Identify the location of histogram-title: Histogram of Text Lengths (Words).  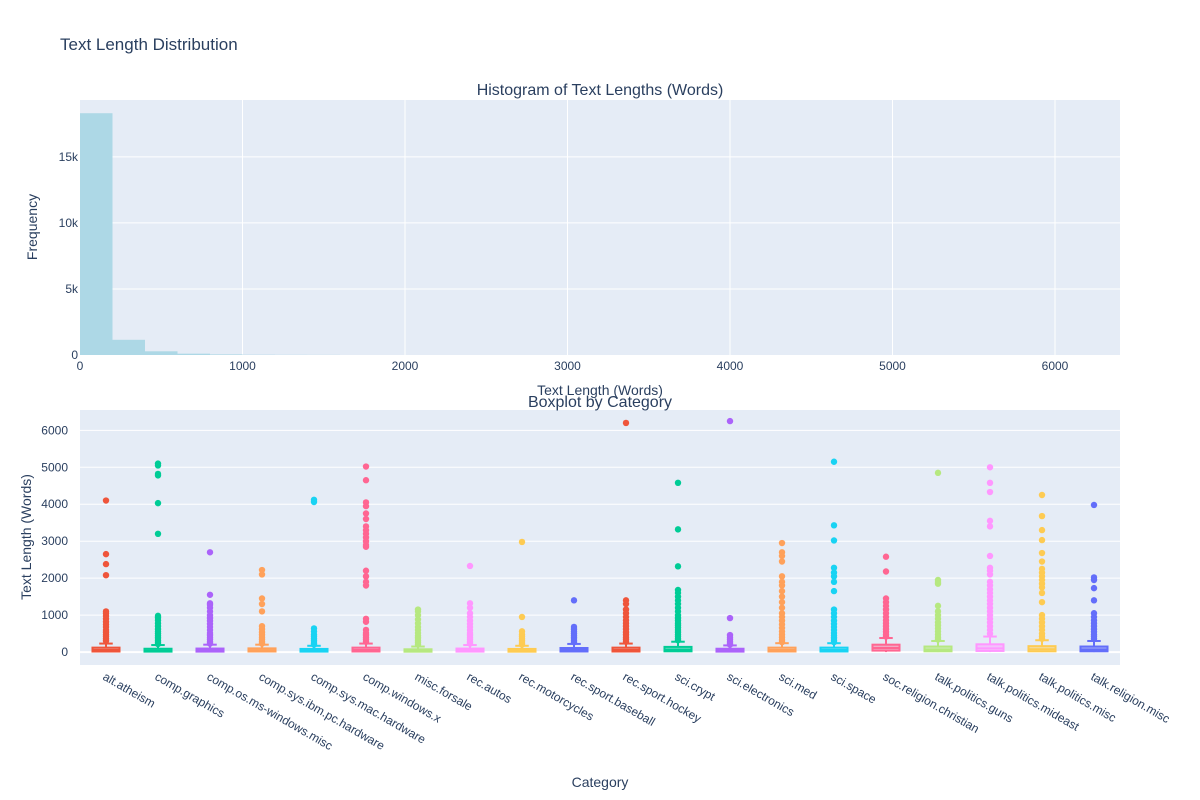
(600, 90).